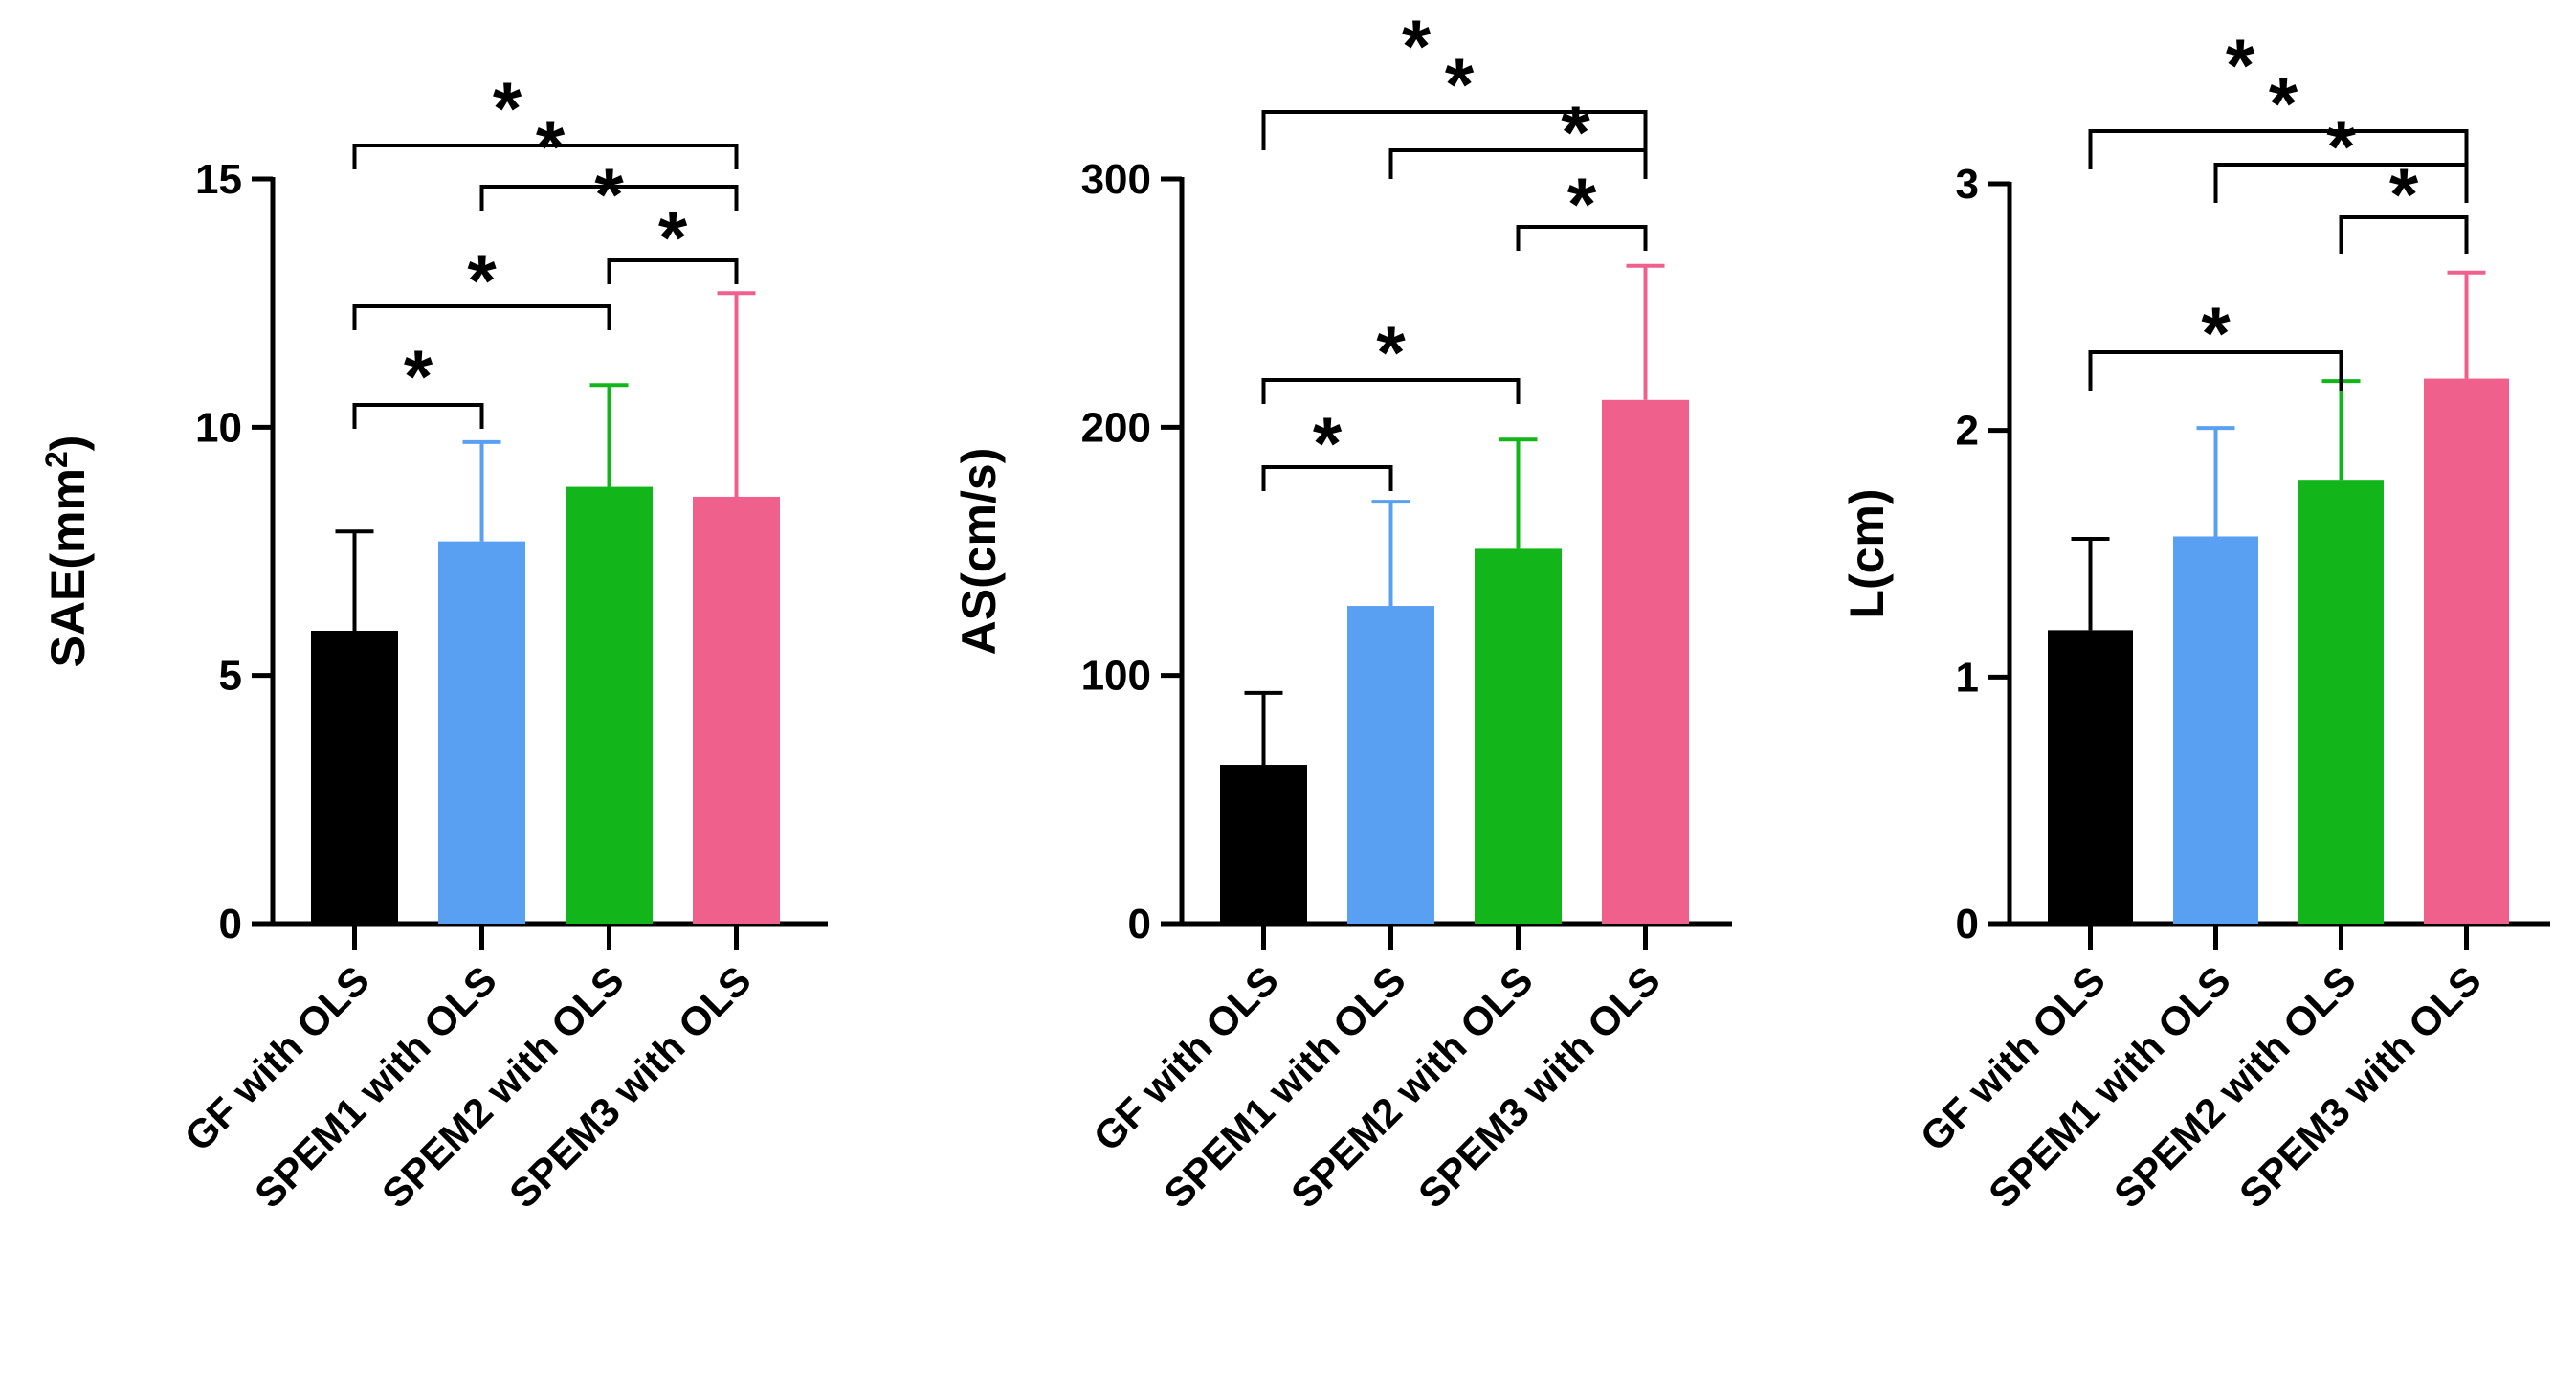  Describe the element at coordinates (230, 676) in the screenshot. I see `y-tick-label: 5` at that location.